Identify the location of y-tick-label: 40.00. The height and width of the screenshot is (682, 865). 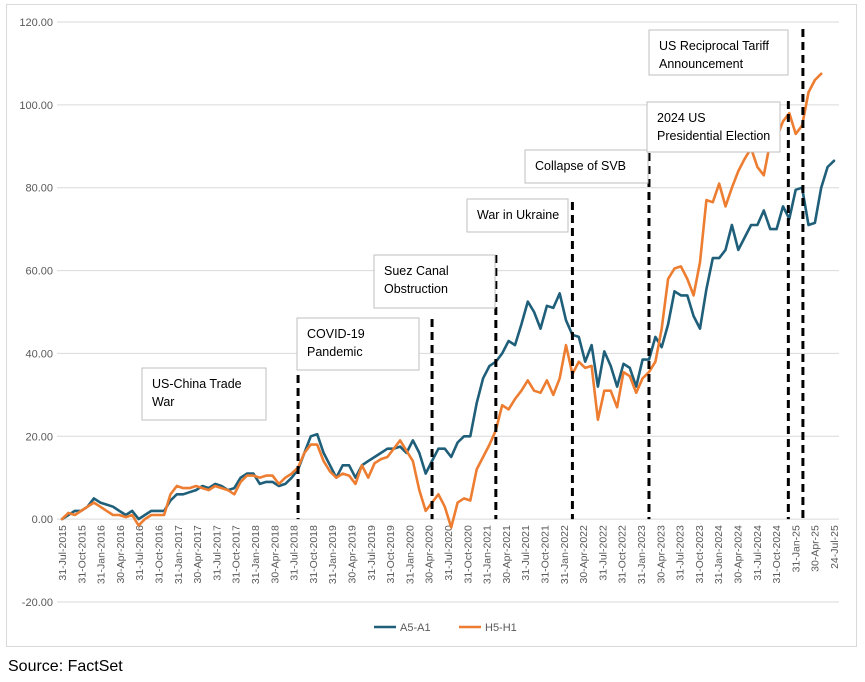
(39, 354).